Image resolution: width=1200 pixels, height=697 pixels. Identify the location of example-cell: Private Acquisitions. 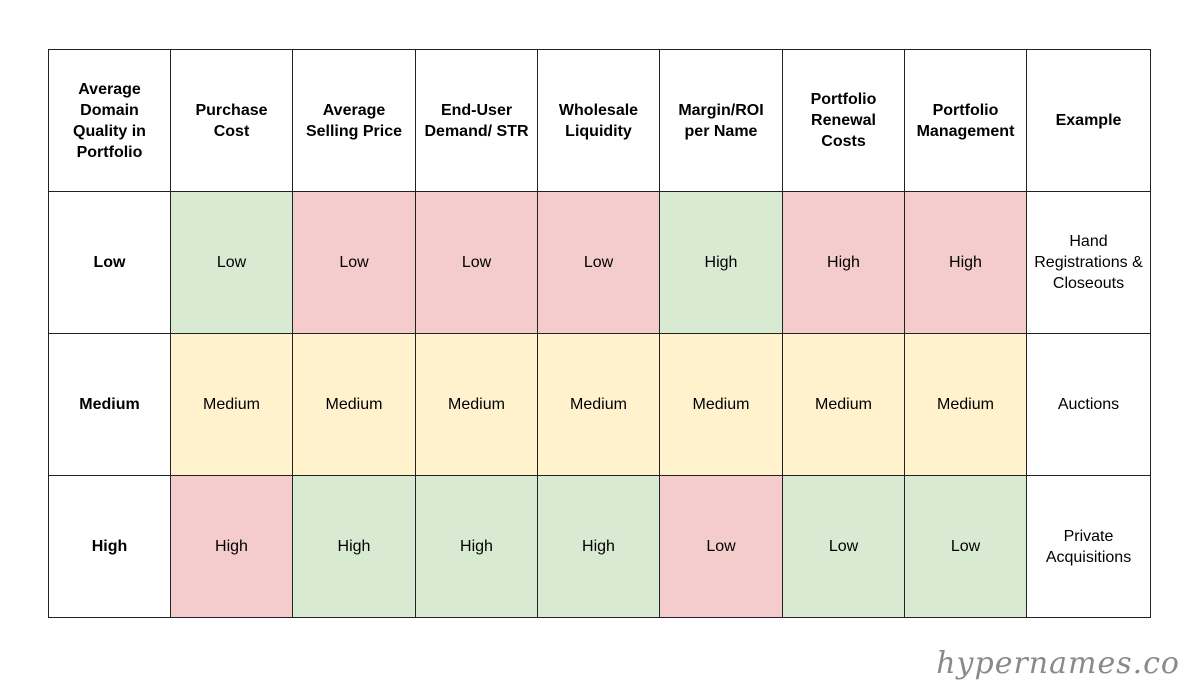
(1088, 546).